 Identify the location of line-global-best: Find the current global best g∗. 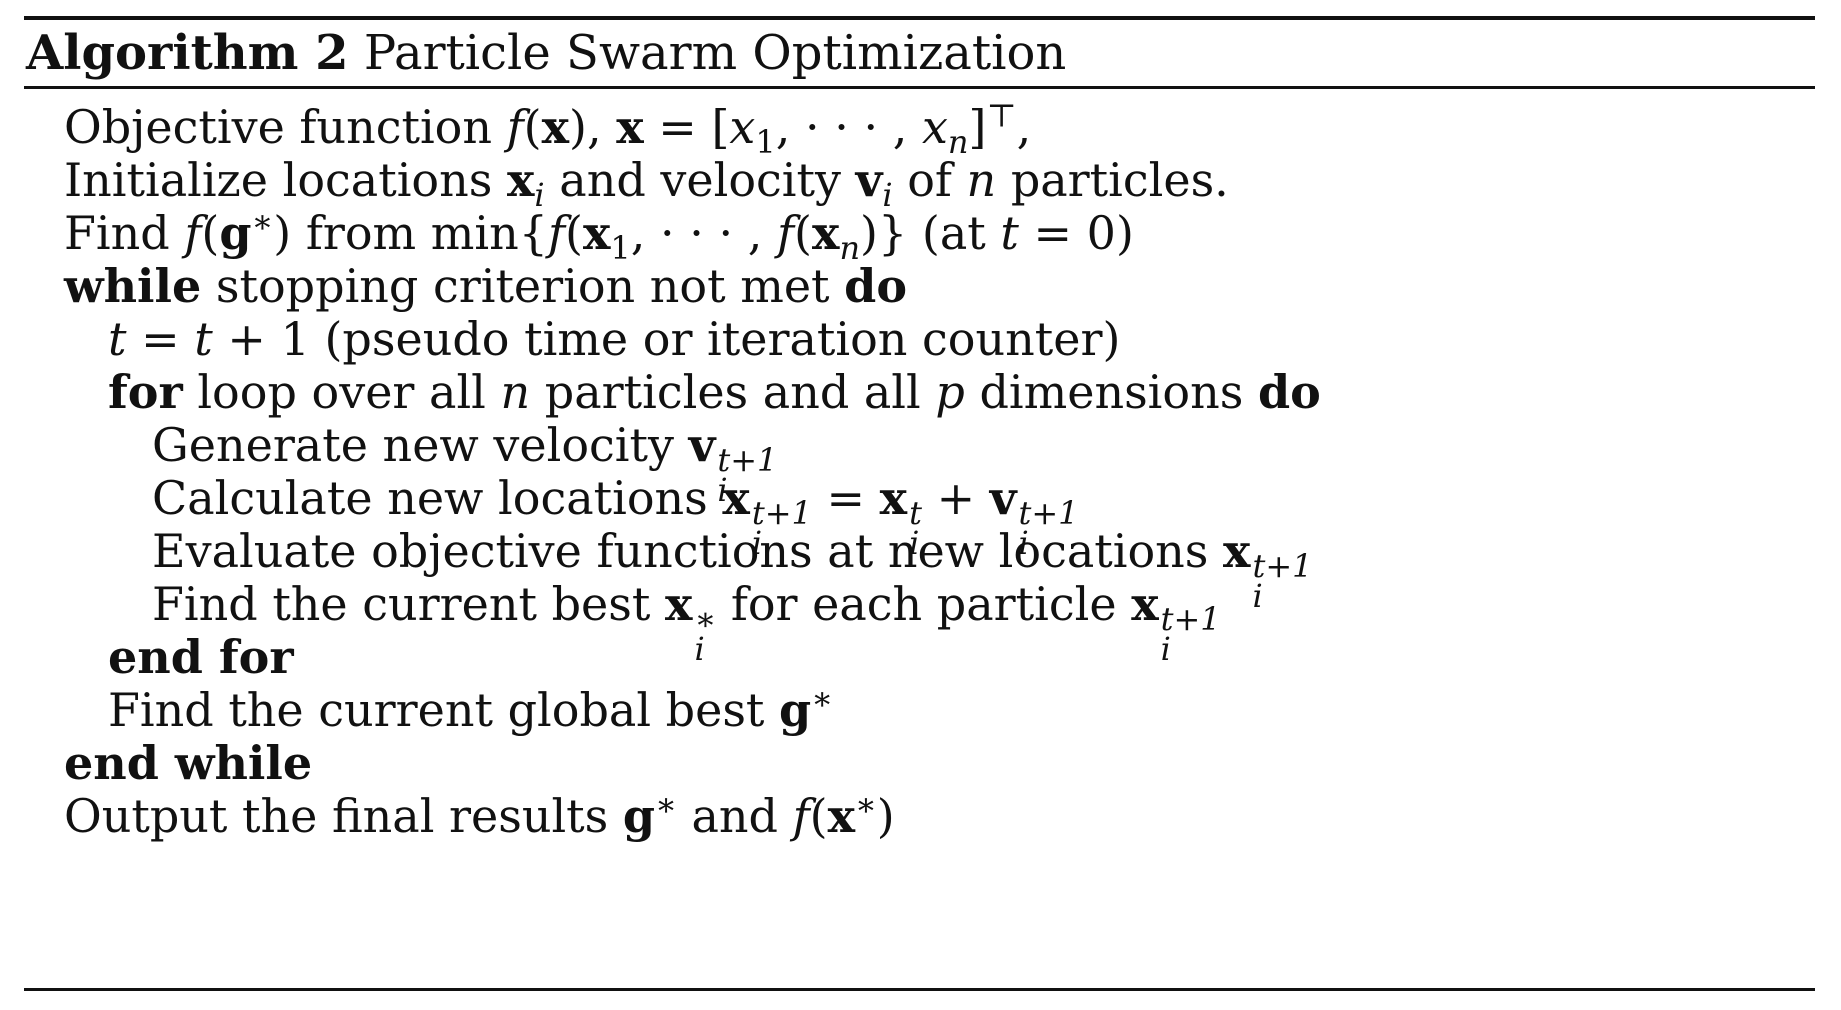
(470, 708).